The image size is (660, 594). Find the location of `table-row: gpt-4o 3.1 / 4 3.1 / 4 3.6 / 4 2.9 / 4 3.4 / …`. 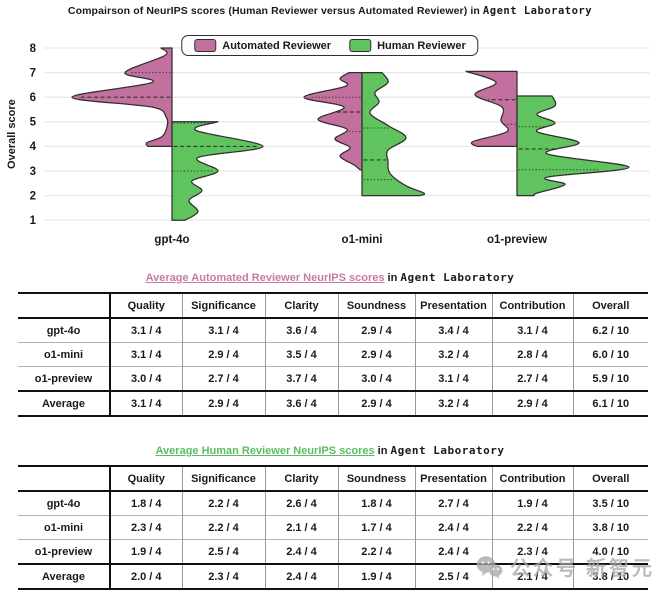

table-row: gpt-4o 3.1 / 4 3.1 / 4 3.6 / 4 2.9 / 4 3.4 / … is located at coordinates (333, 330).